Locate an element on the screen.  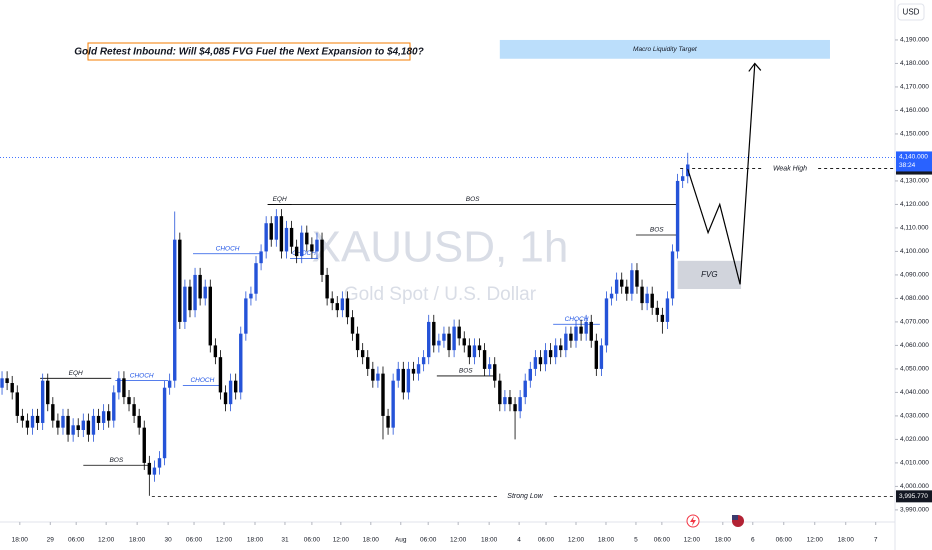
x-tick-label: 30 is located at coordinates (169, 540).